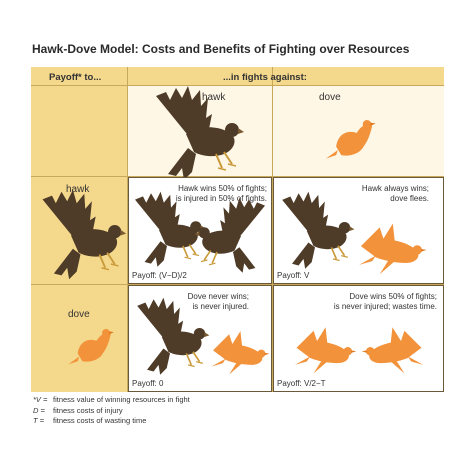  I want to click on col-header-hawk: hawk, so click(200, 131).